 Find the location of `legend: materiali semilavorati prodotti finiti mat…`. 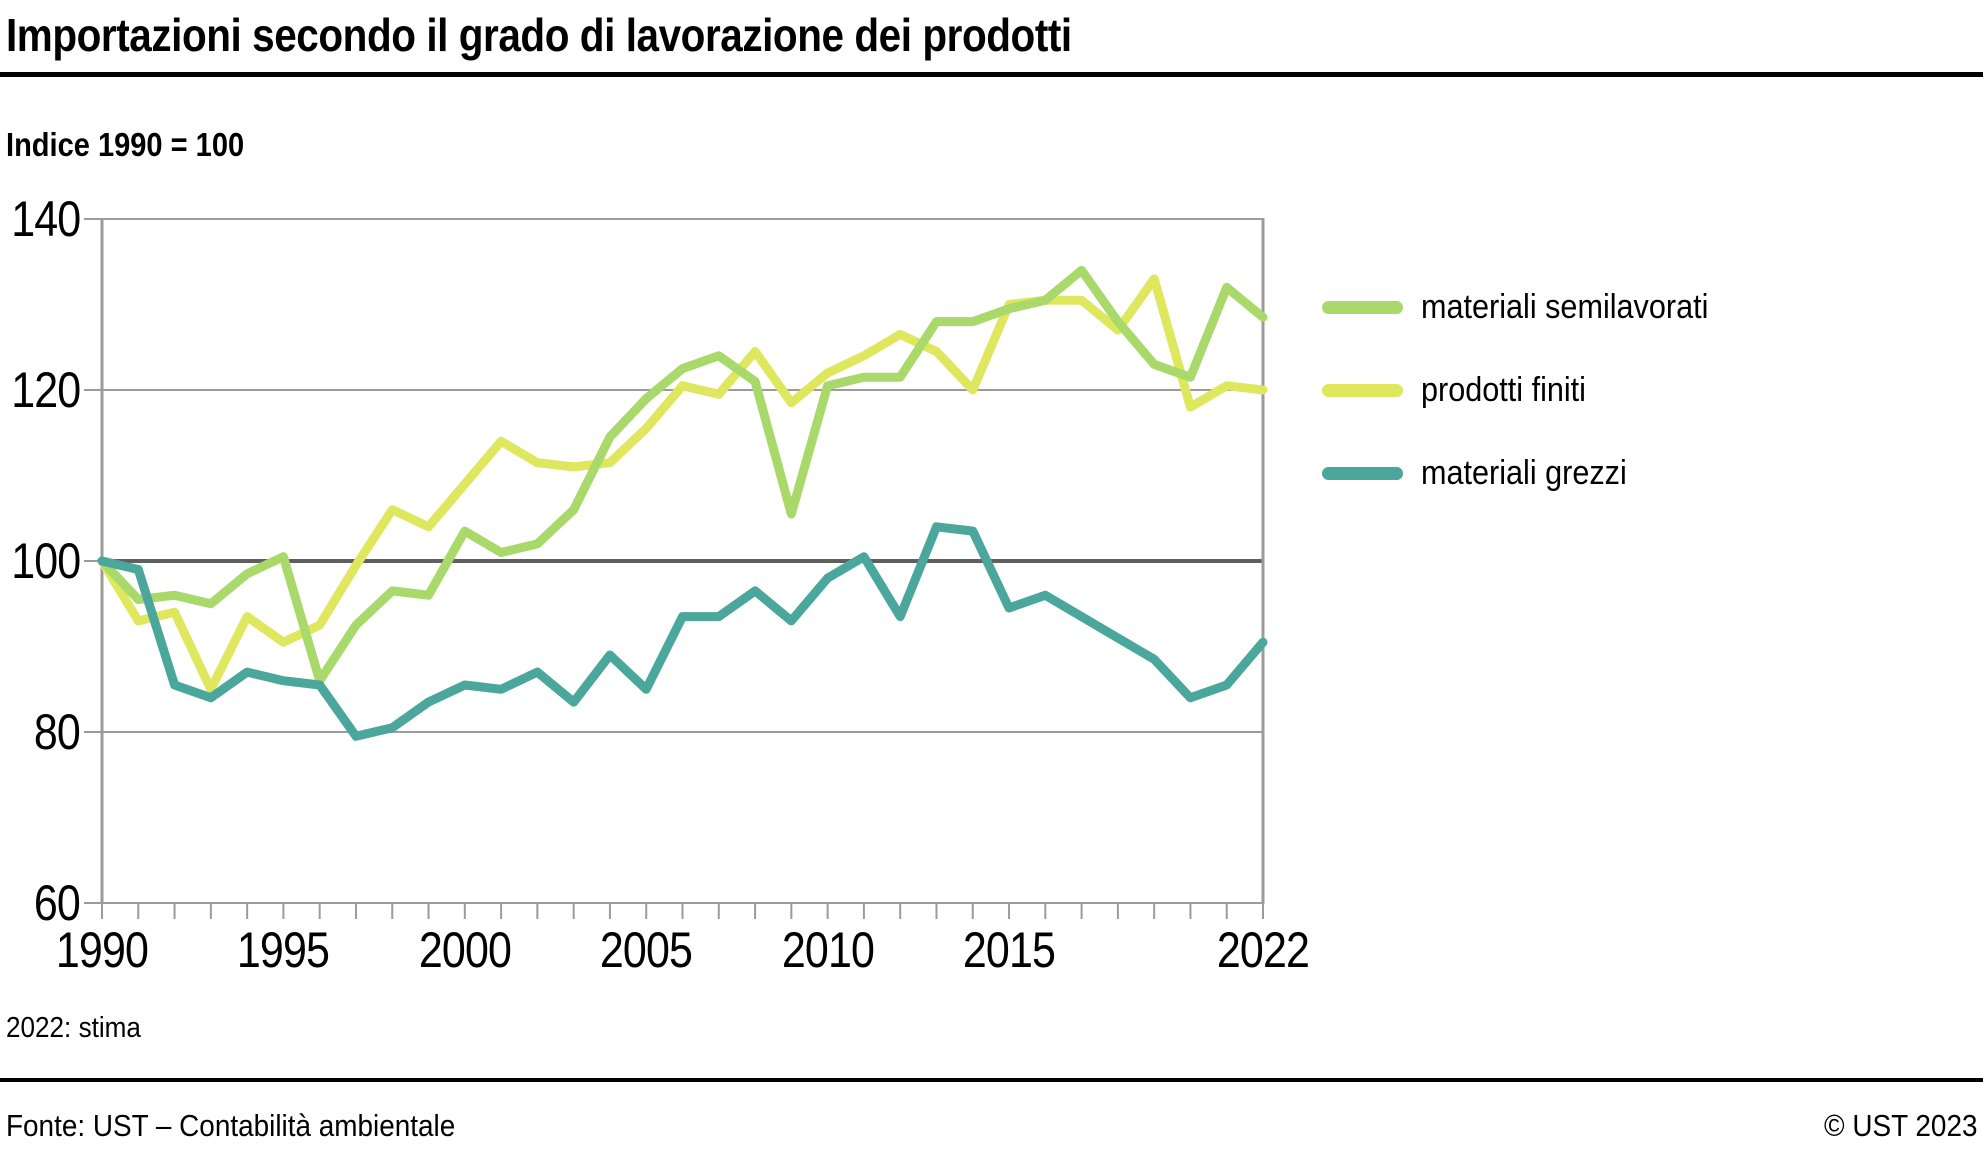

legend: materiali semilavorati prodotti finiti mat… is located at coordinates (1531, 410).